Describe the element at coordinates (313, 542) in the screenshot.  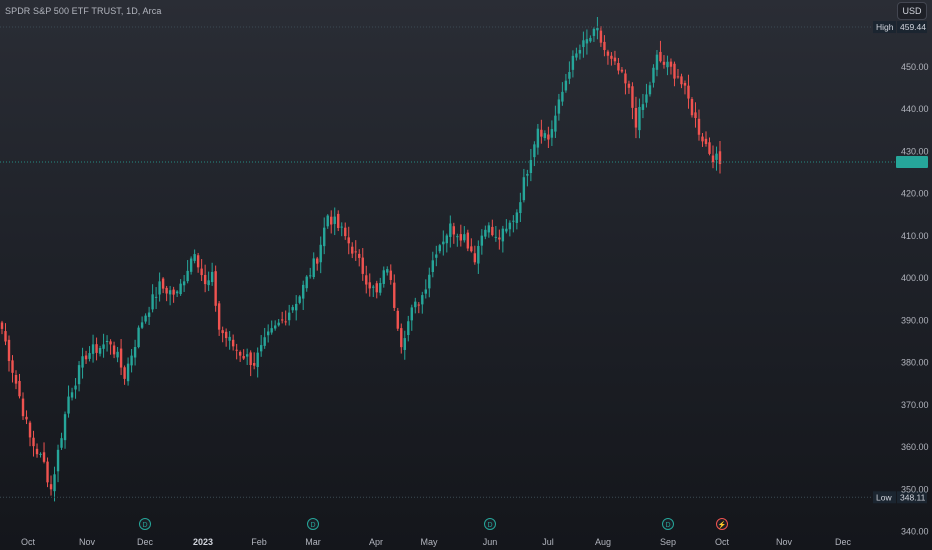
I see `x-tick-label: Mar` at that location.